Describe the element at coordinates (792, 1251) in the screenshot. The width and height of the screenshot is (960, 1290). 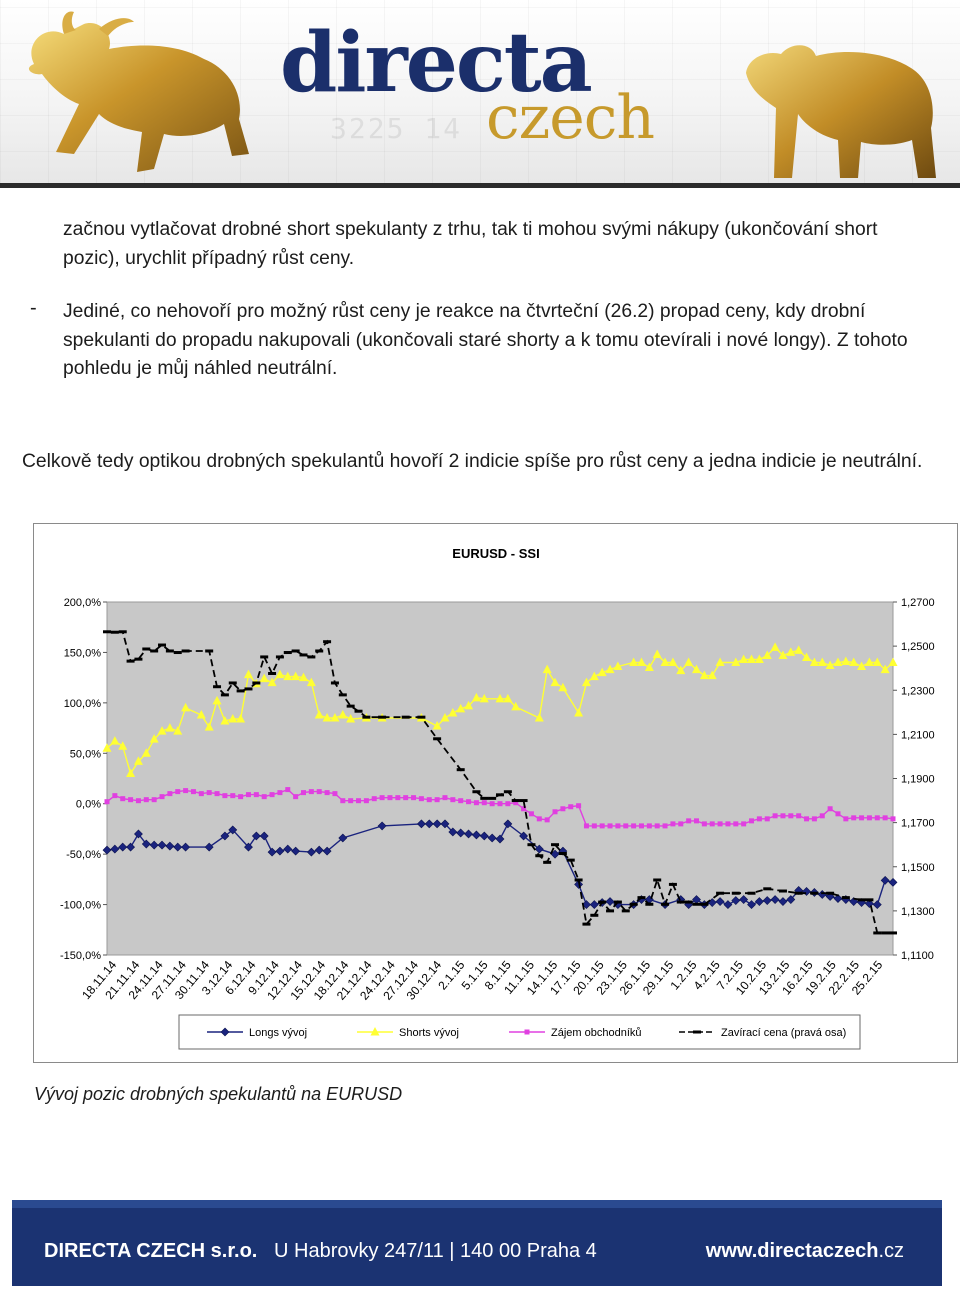
I see `footer-website-main: www.directaczech` at that location.